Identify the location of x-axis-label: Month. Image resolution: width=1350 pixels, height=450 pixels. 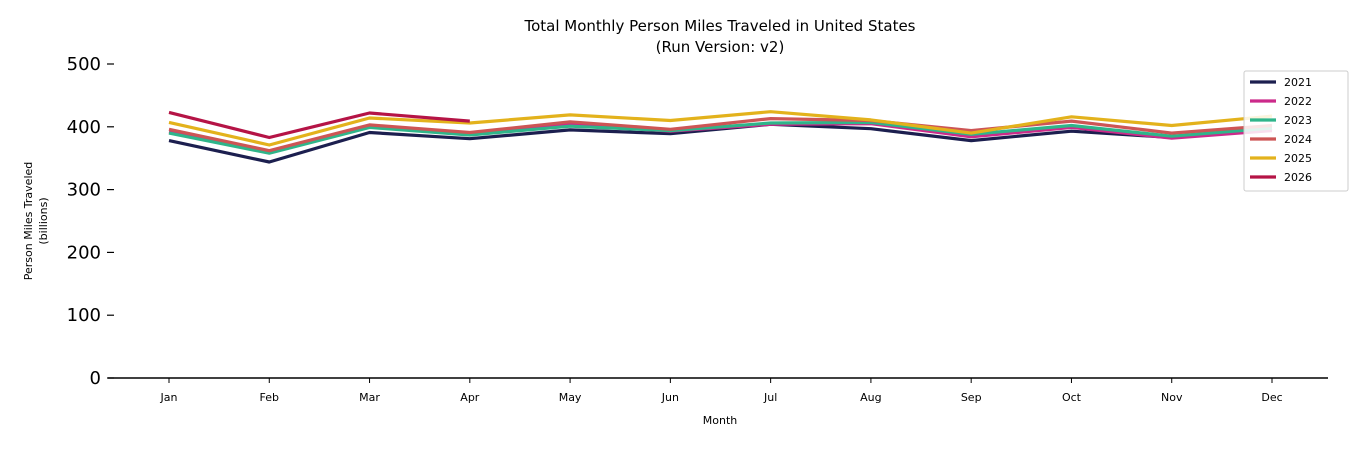
(720, 420).